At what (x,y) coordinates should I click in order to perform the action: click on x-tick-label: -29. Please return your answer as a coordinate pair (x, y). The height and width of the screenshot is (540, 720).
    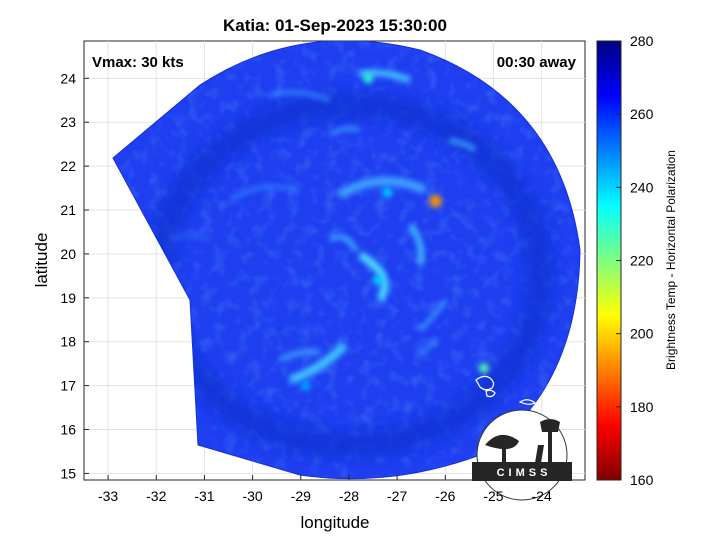
    Looking at the image, I should click on (301, 496).